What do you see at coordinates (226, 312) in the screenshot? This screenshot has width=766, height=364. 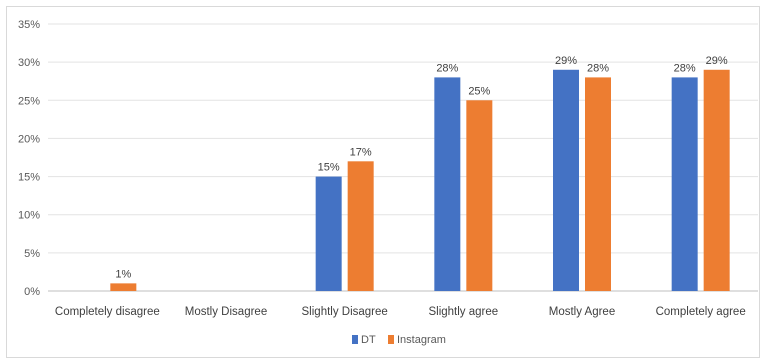 I see `x-tick-label: Mostly Disagree` at bounding box center [226, 312].